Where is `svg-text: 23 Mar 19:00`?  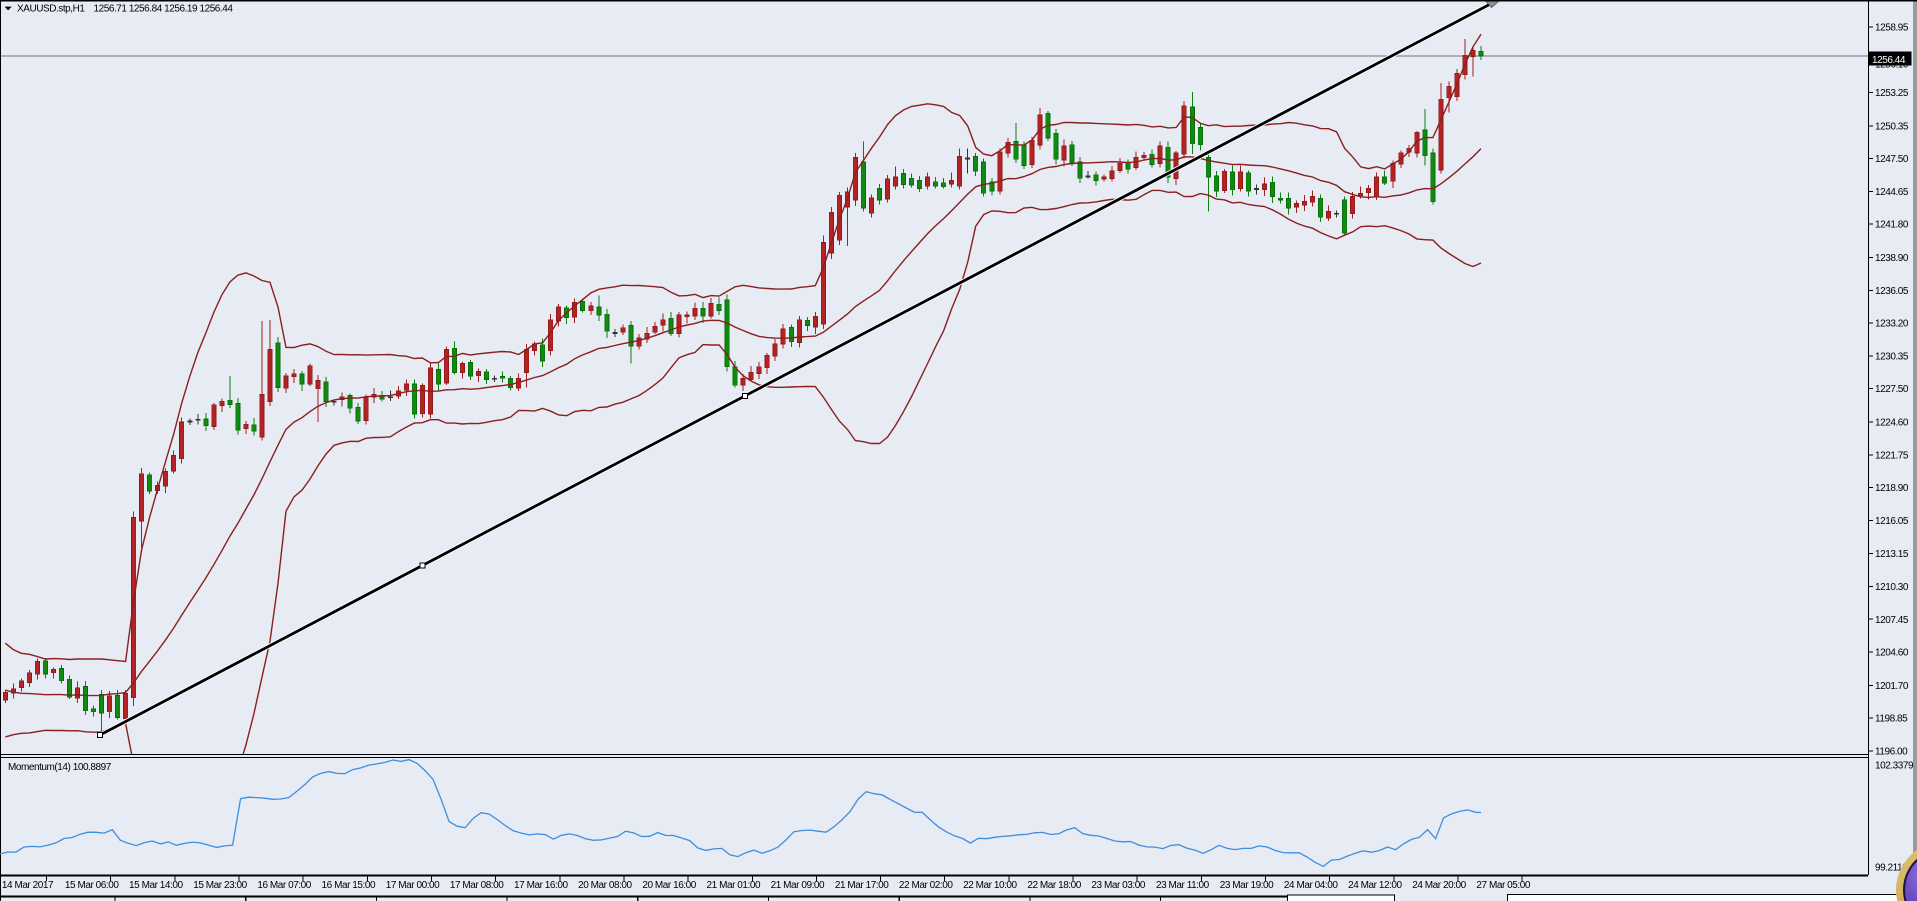
svg-text: 23 Mar 19:00 is located at coordinates (1247, 885).